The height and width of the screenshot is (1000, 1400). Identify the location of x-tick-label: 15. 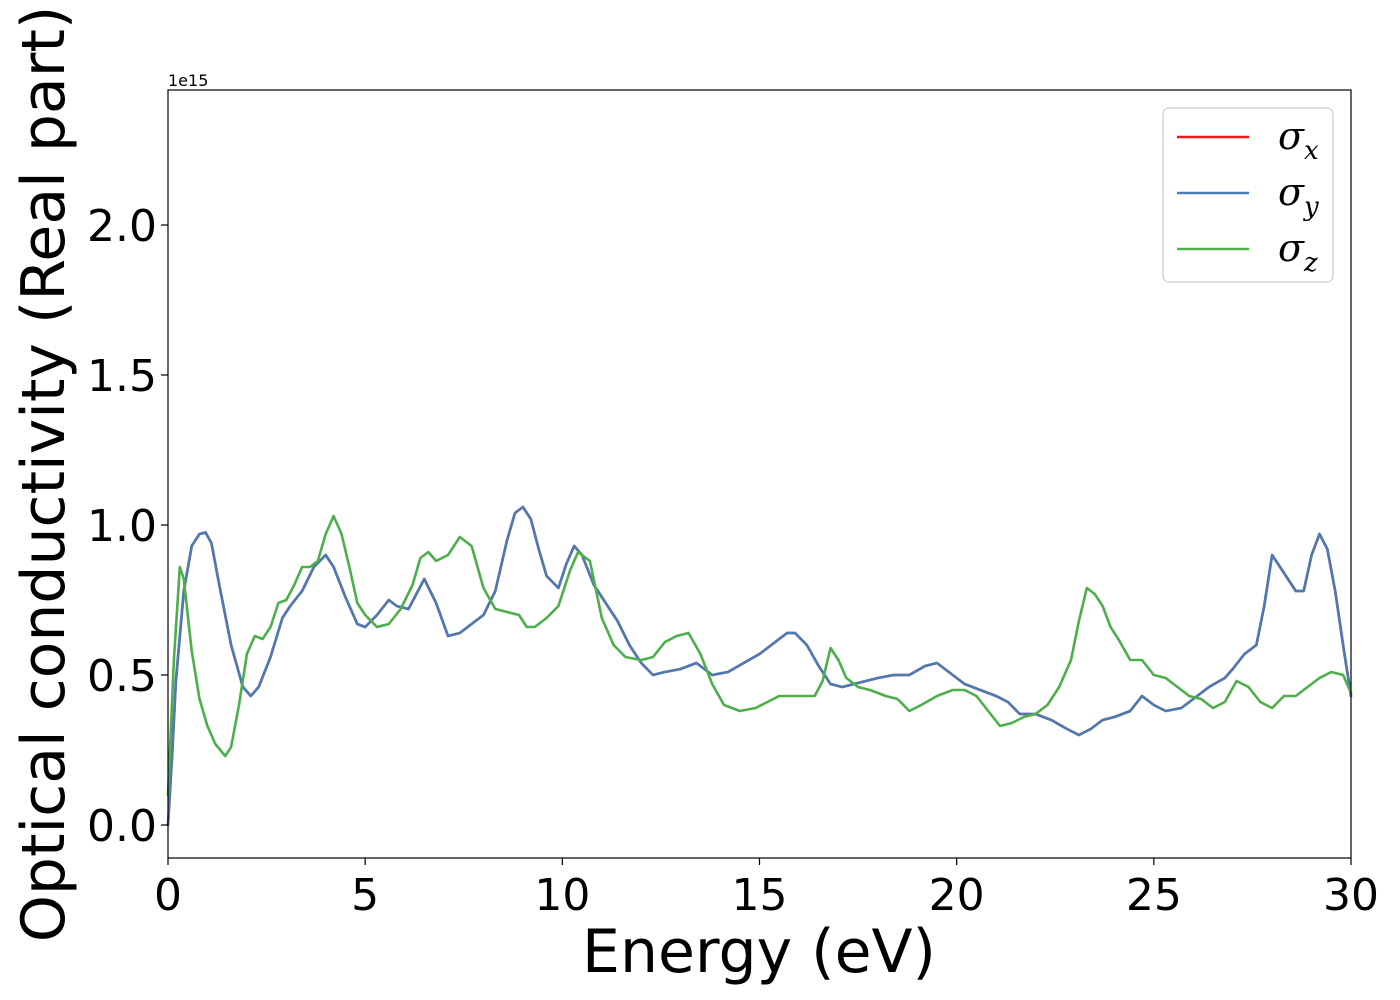
(760, 895).